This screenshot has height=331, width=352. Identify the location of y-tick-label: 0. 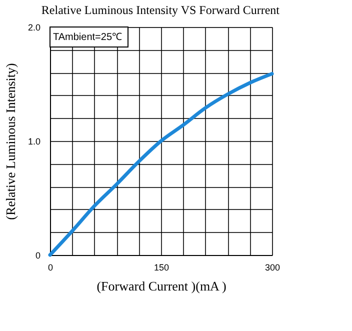
(37, 255).